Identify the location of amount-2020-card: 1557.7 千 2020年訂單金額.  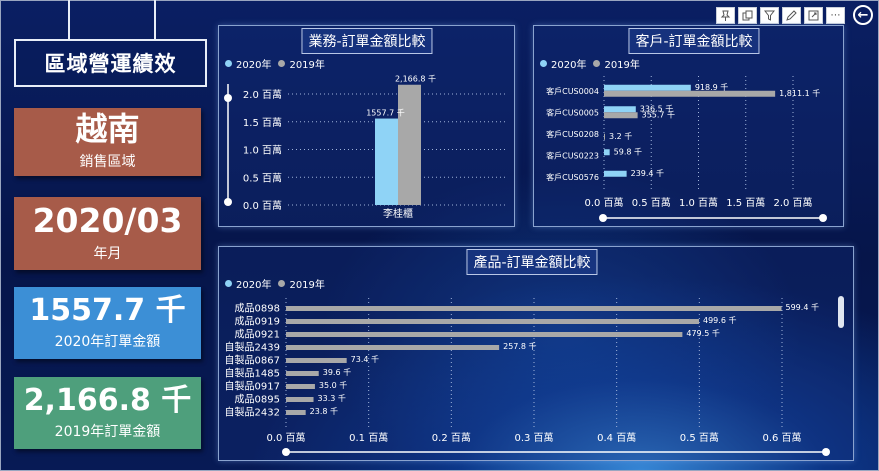
(107, 323).